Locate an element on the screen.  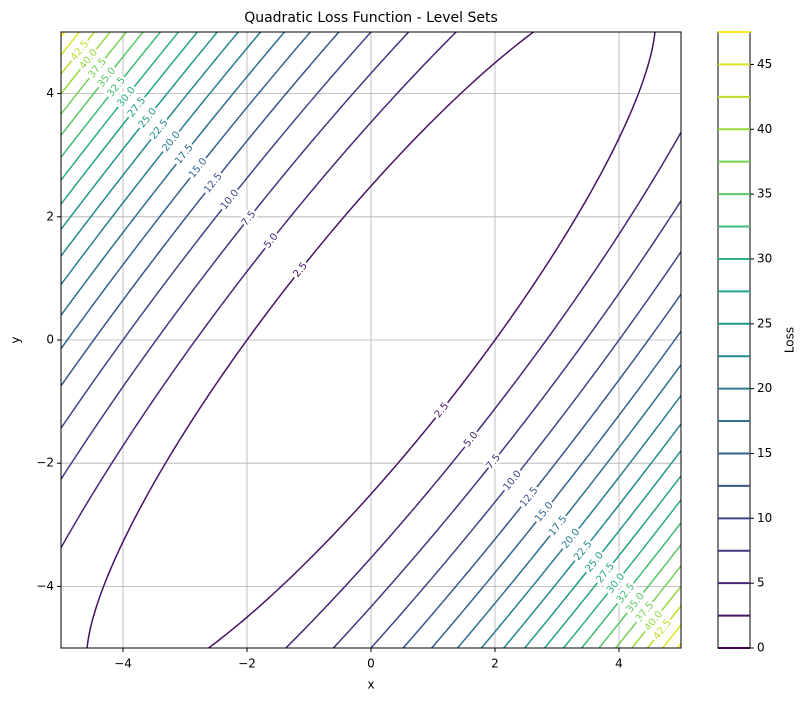
colorbar-tick-label: 15 is located at coordinates (764, 453).